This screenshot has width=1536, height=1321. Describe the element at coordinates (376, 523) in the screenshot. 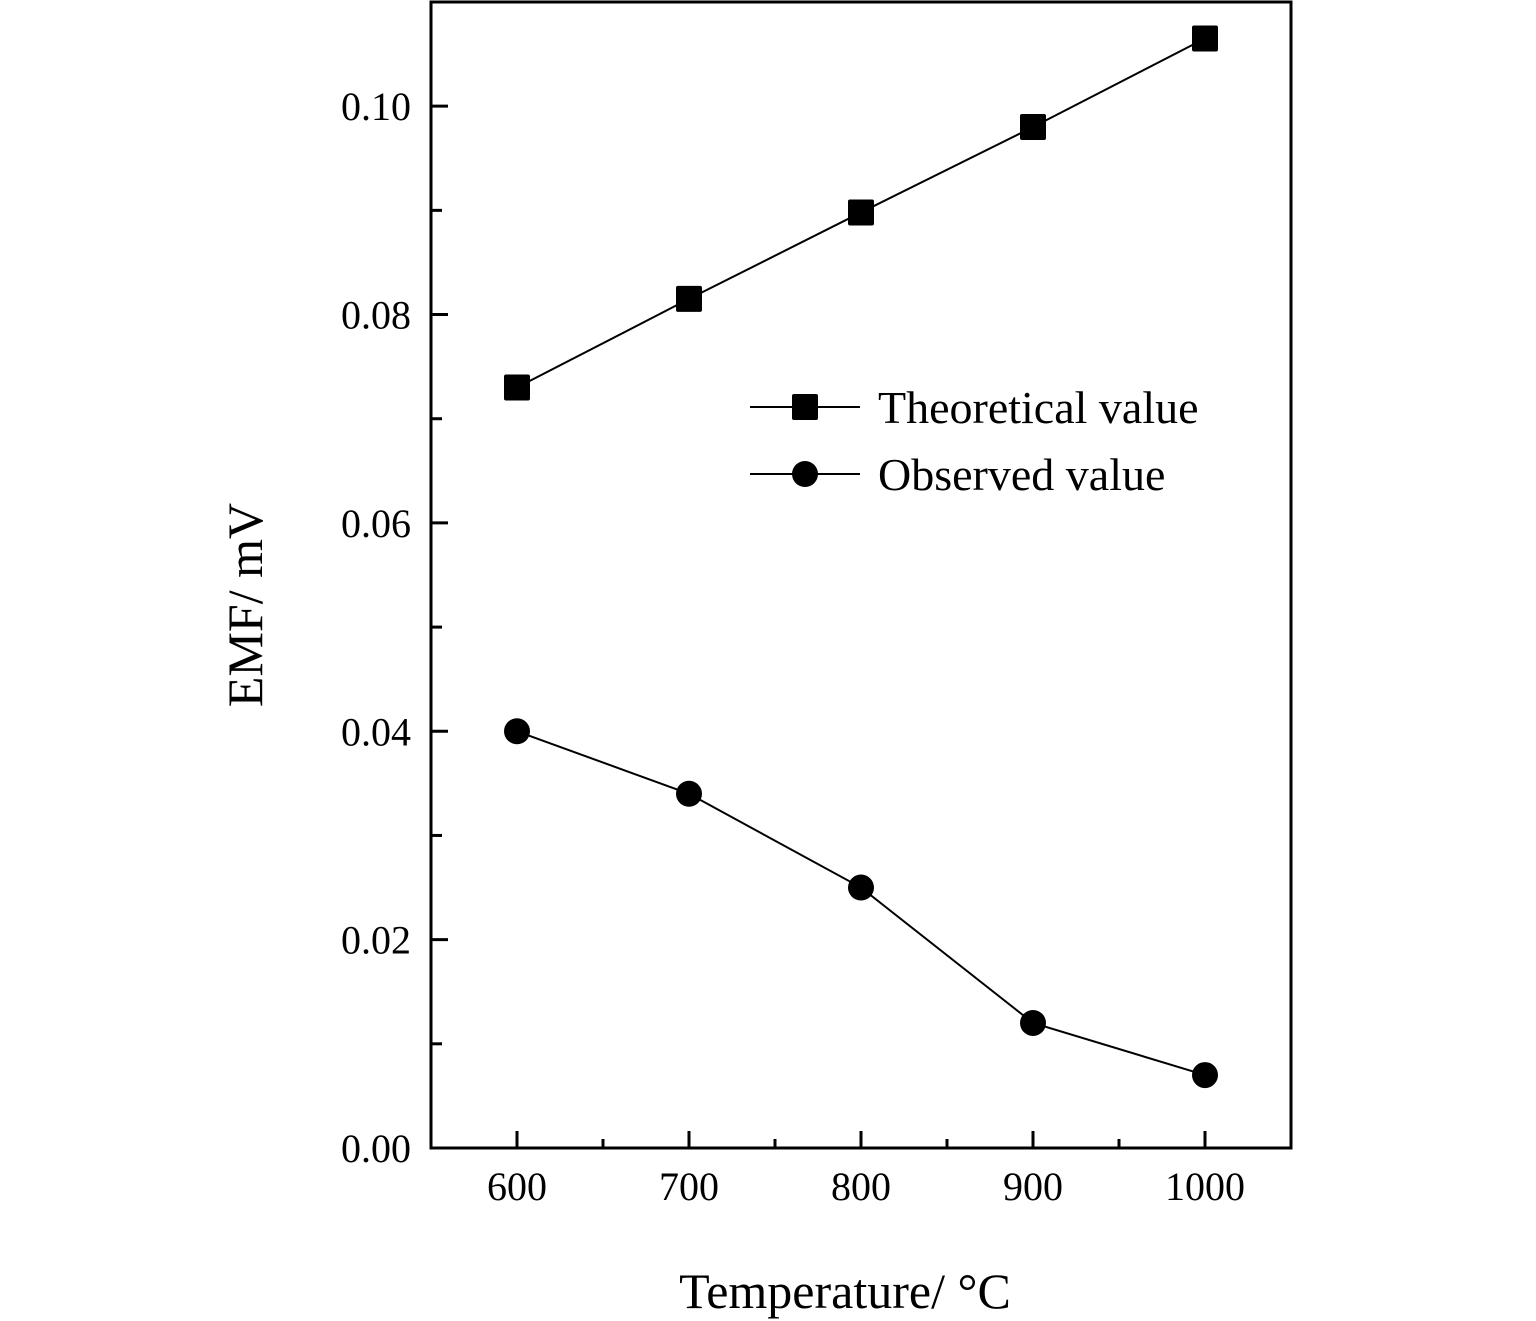

I see `y-tick-label: 0.06` at that location.